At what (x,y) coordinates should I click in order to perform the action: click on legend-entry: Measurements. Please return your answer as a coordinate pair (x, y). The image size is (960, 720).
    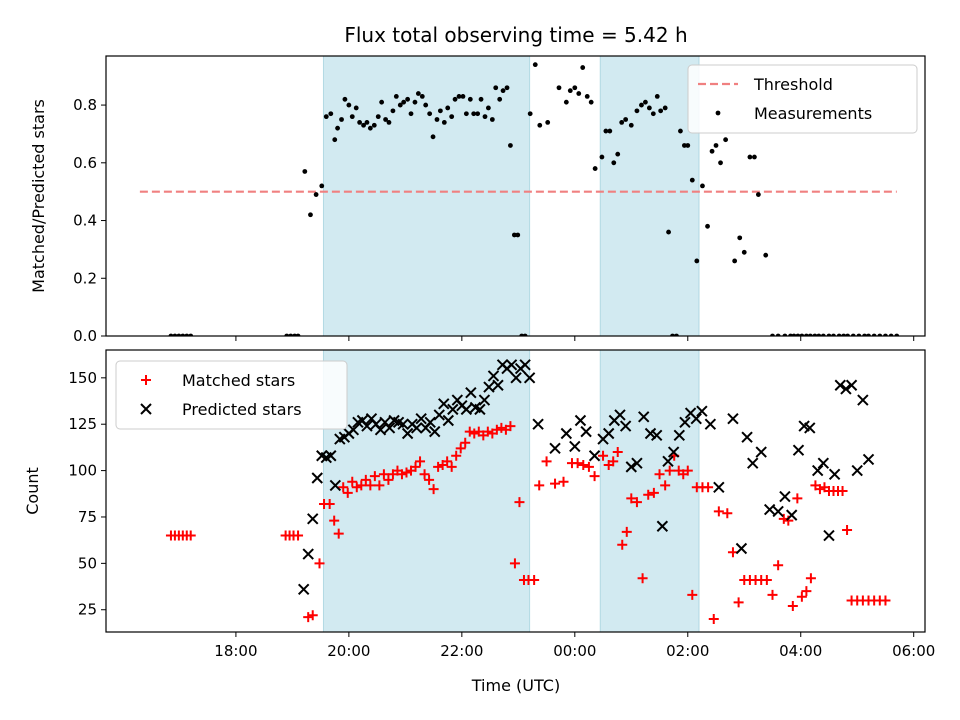
    Looking at the image, I should click on (793, 113).